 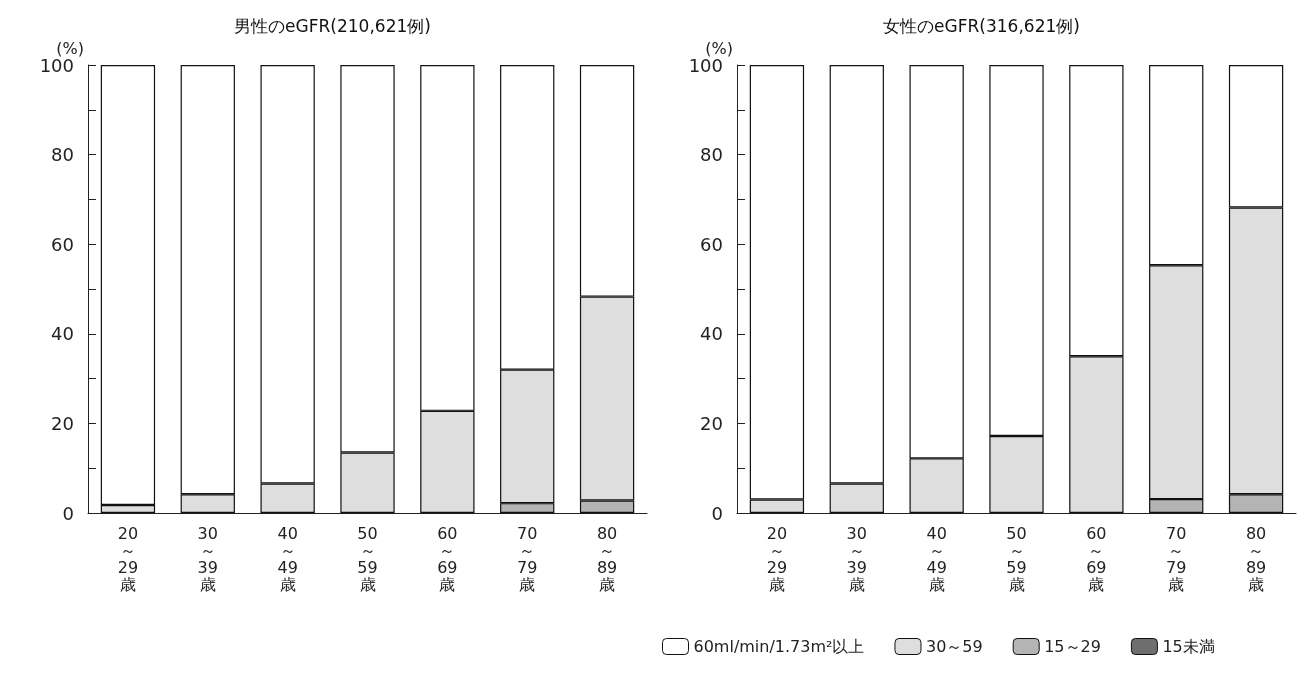 I want to click on chart-title: 女性のeGFR(316,621例), so click(x=981, y=25).